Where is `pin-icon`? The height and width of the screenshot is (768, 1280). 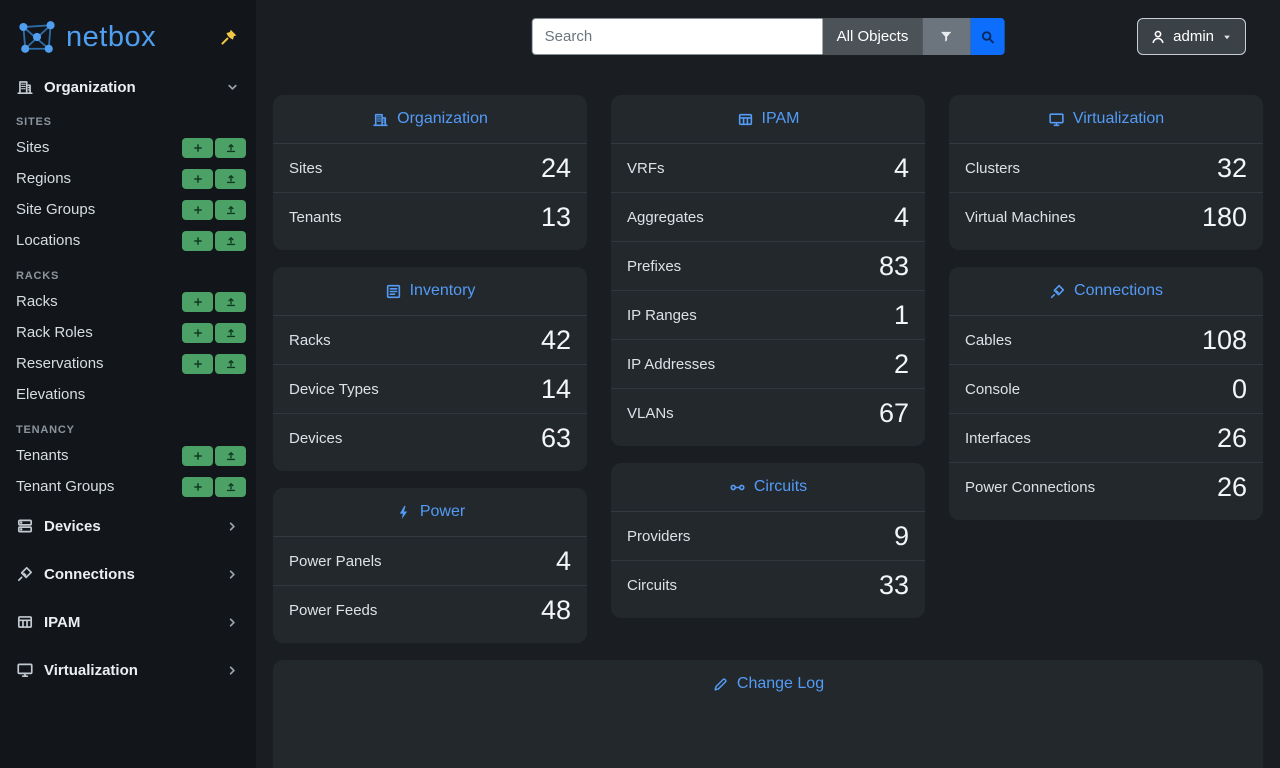
pin-icon is located at coordinates (229, 37).